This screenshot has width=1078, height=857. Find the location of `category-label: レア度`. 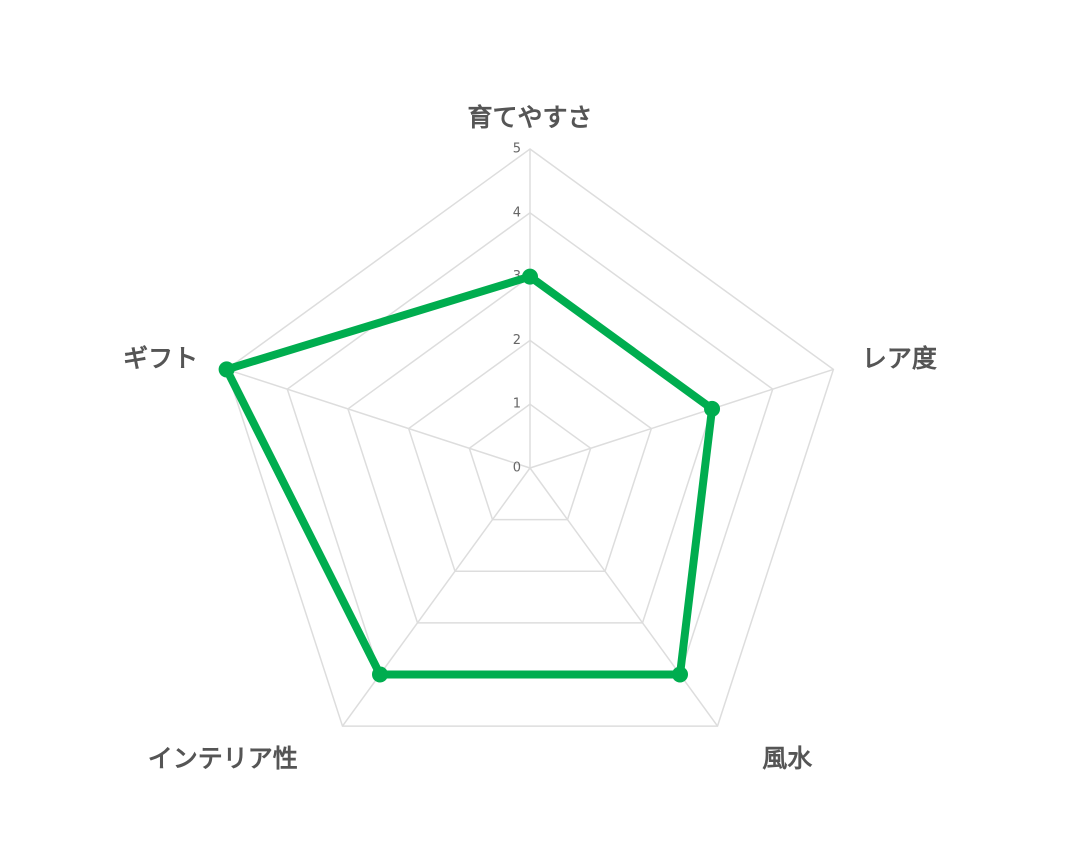

category-label: レア度 is located at coordinates (899, 358).